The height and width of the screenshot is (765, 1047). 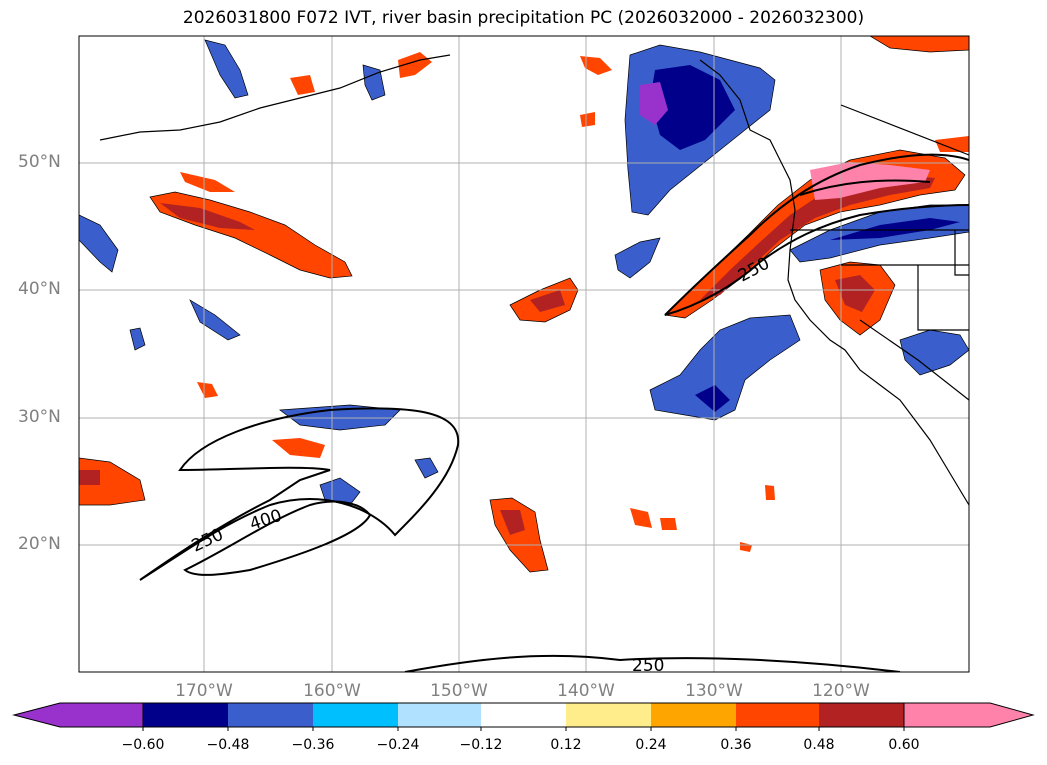 What do you see at coordinates (228, 745) in the screenshot?
I see `colorbar-tick: −0.48` at bounding box center [228, 745].